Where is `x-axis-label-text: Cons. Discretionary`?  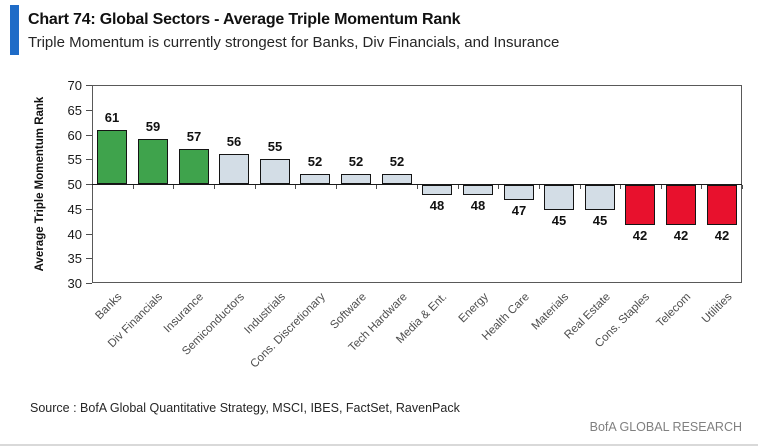
x-axis-label-text: Cons. Discretionary is located at coordinates (288, 331).